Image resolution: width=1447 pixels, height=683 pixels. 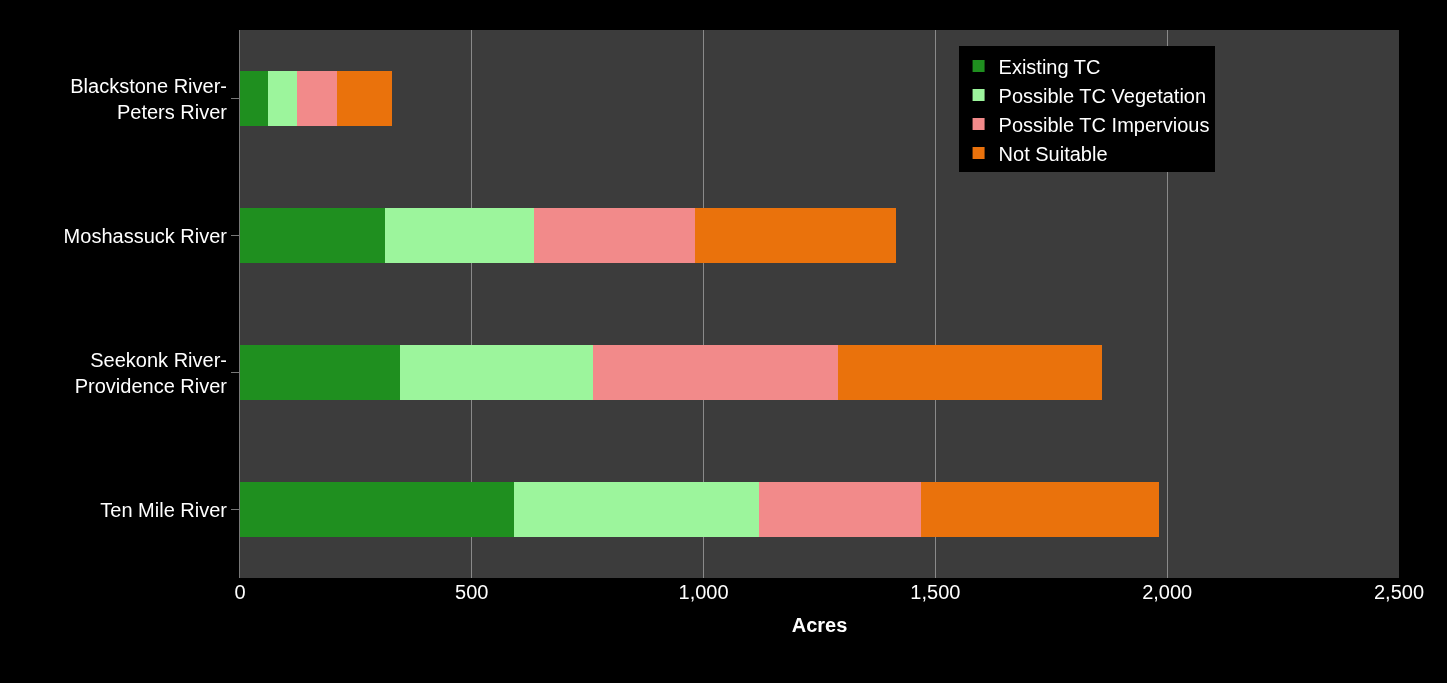 I want to click on y-tick-label: Ten Mile River, so click(x=164, y=509).